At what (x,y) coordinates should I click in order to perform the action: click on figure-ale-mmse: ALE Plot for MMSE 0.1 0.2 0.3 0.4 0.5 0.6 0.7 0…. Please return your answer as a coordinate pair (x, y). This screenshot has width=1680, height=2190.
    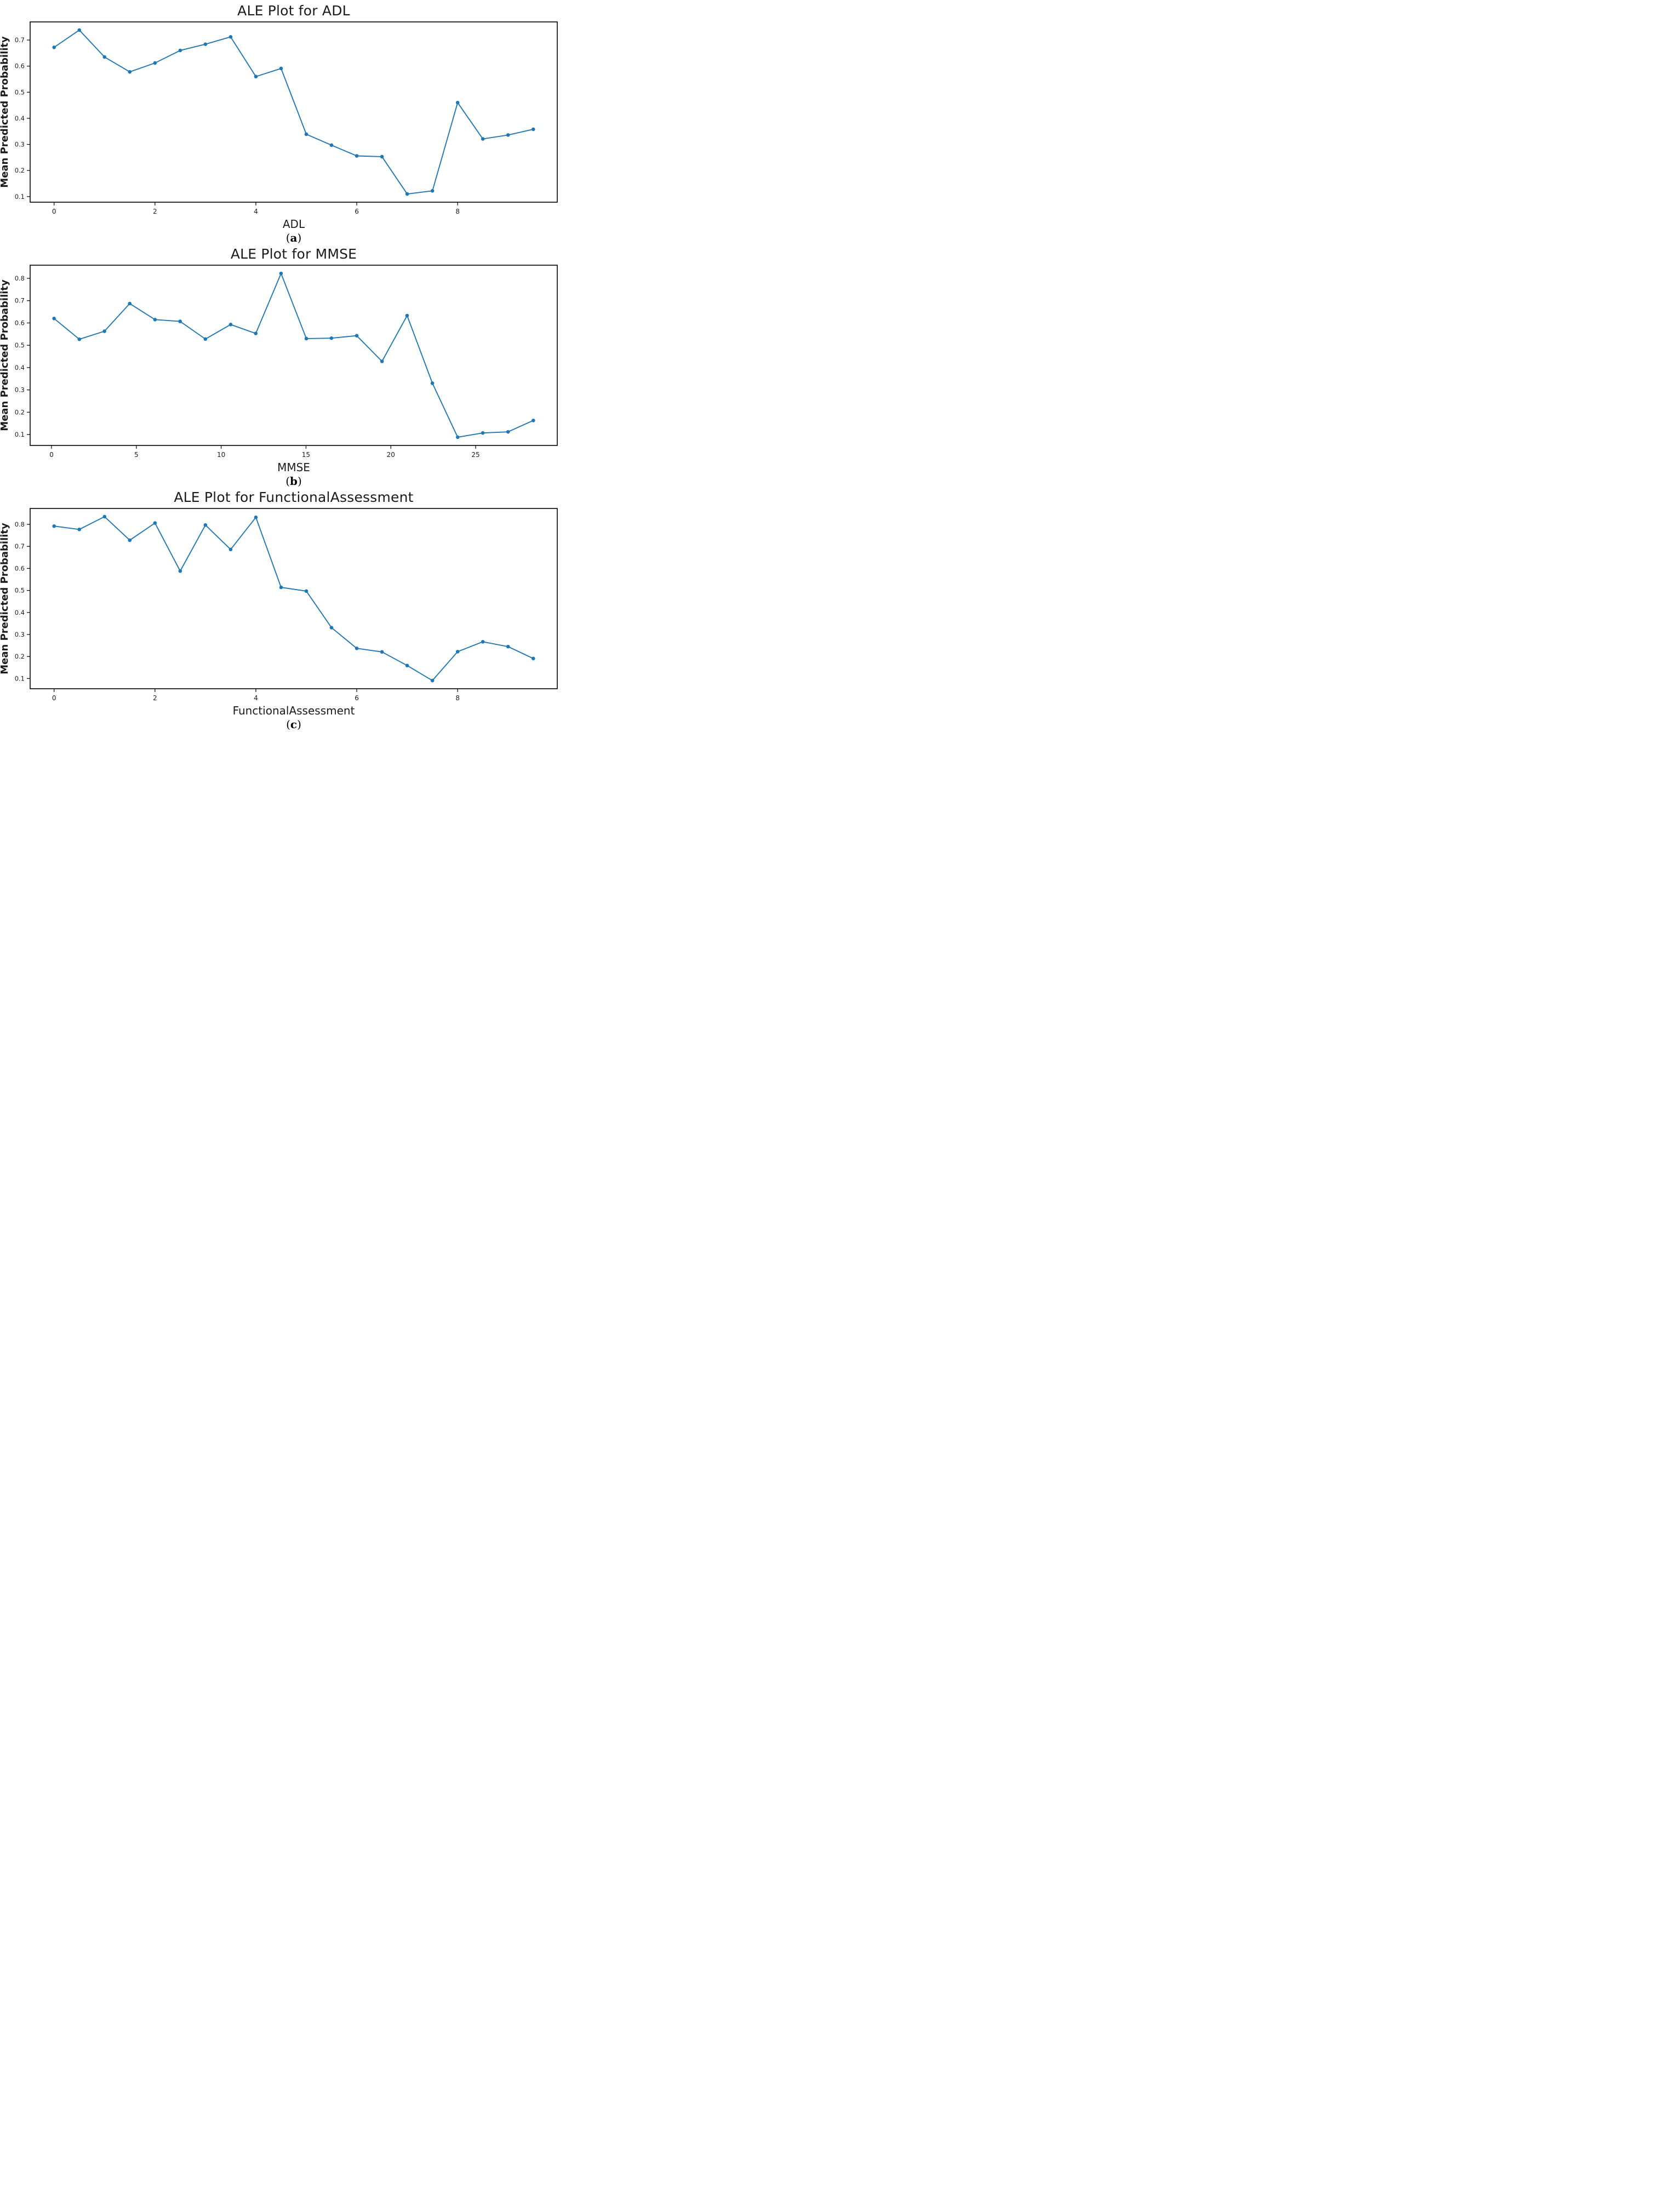
    Looking at the image, I should click on (280, 365).